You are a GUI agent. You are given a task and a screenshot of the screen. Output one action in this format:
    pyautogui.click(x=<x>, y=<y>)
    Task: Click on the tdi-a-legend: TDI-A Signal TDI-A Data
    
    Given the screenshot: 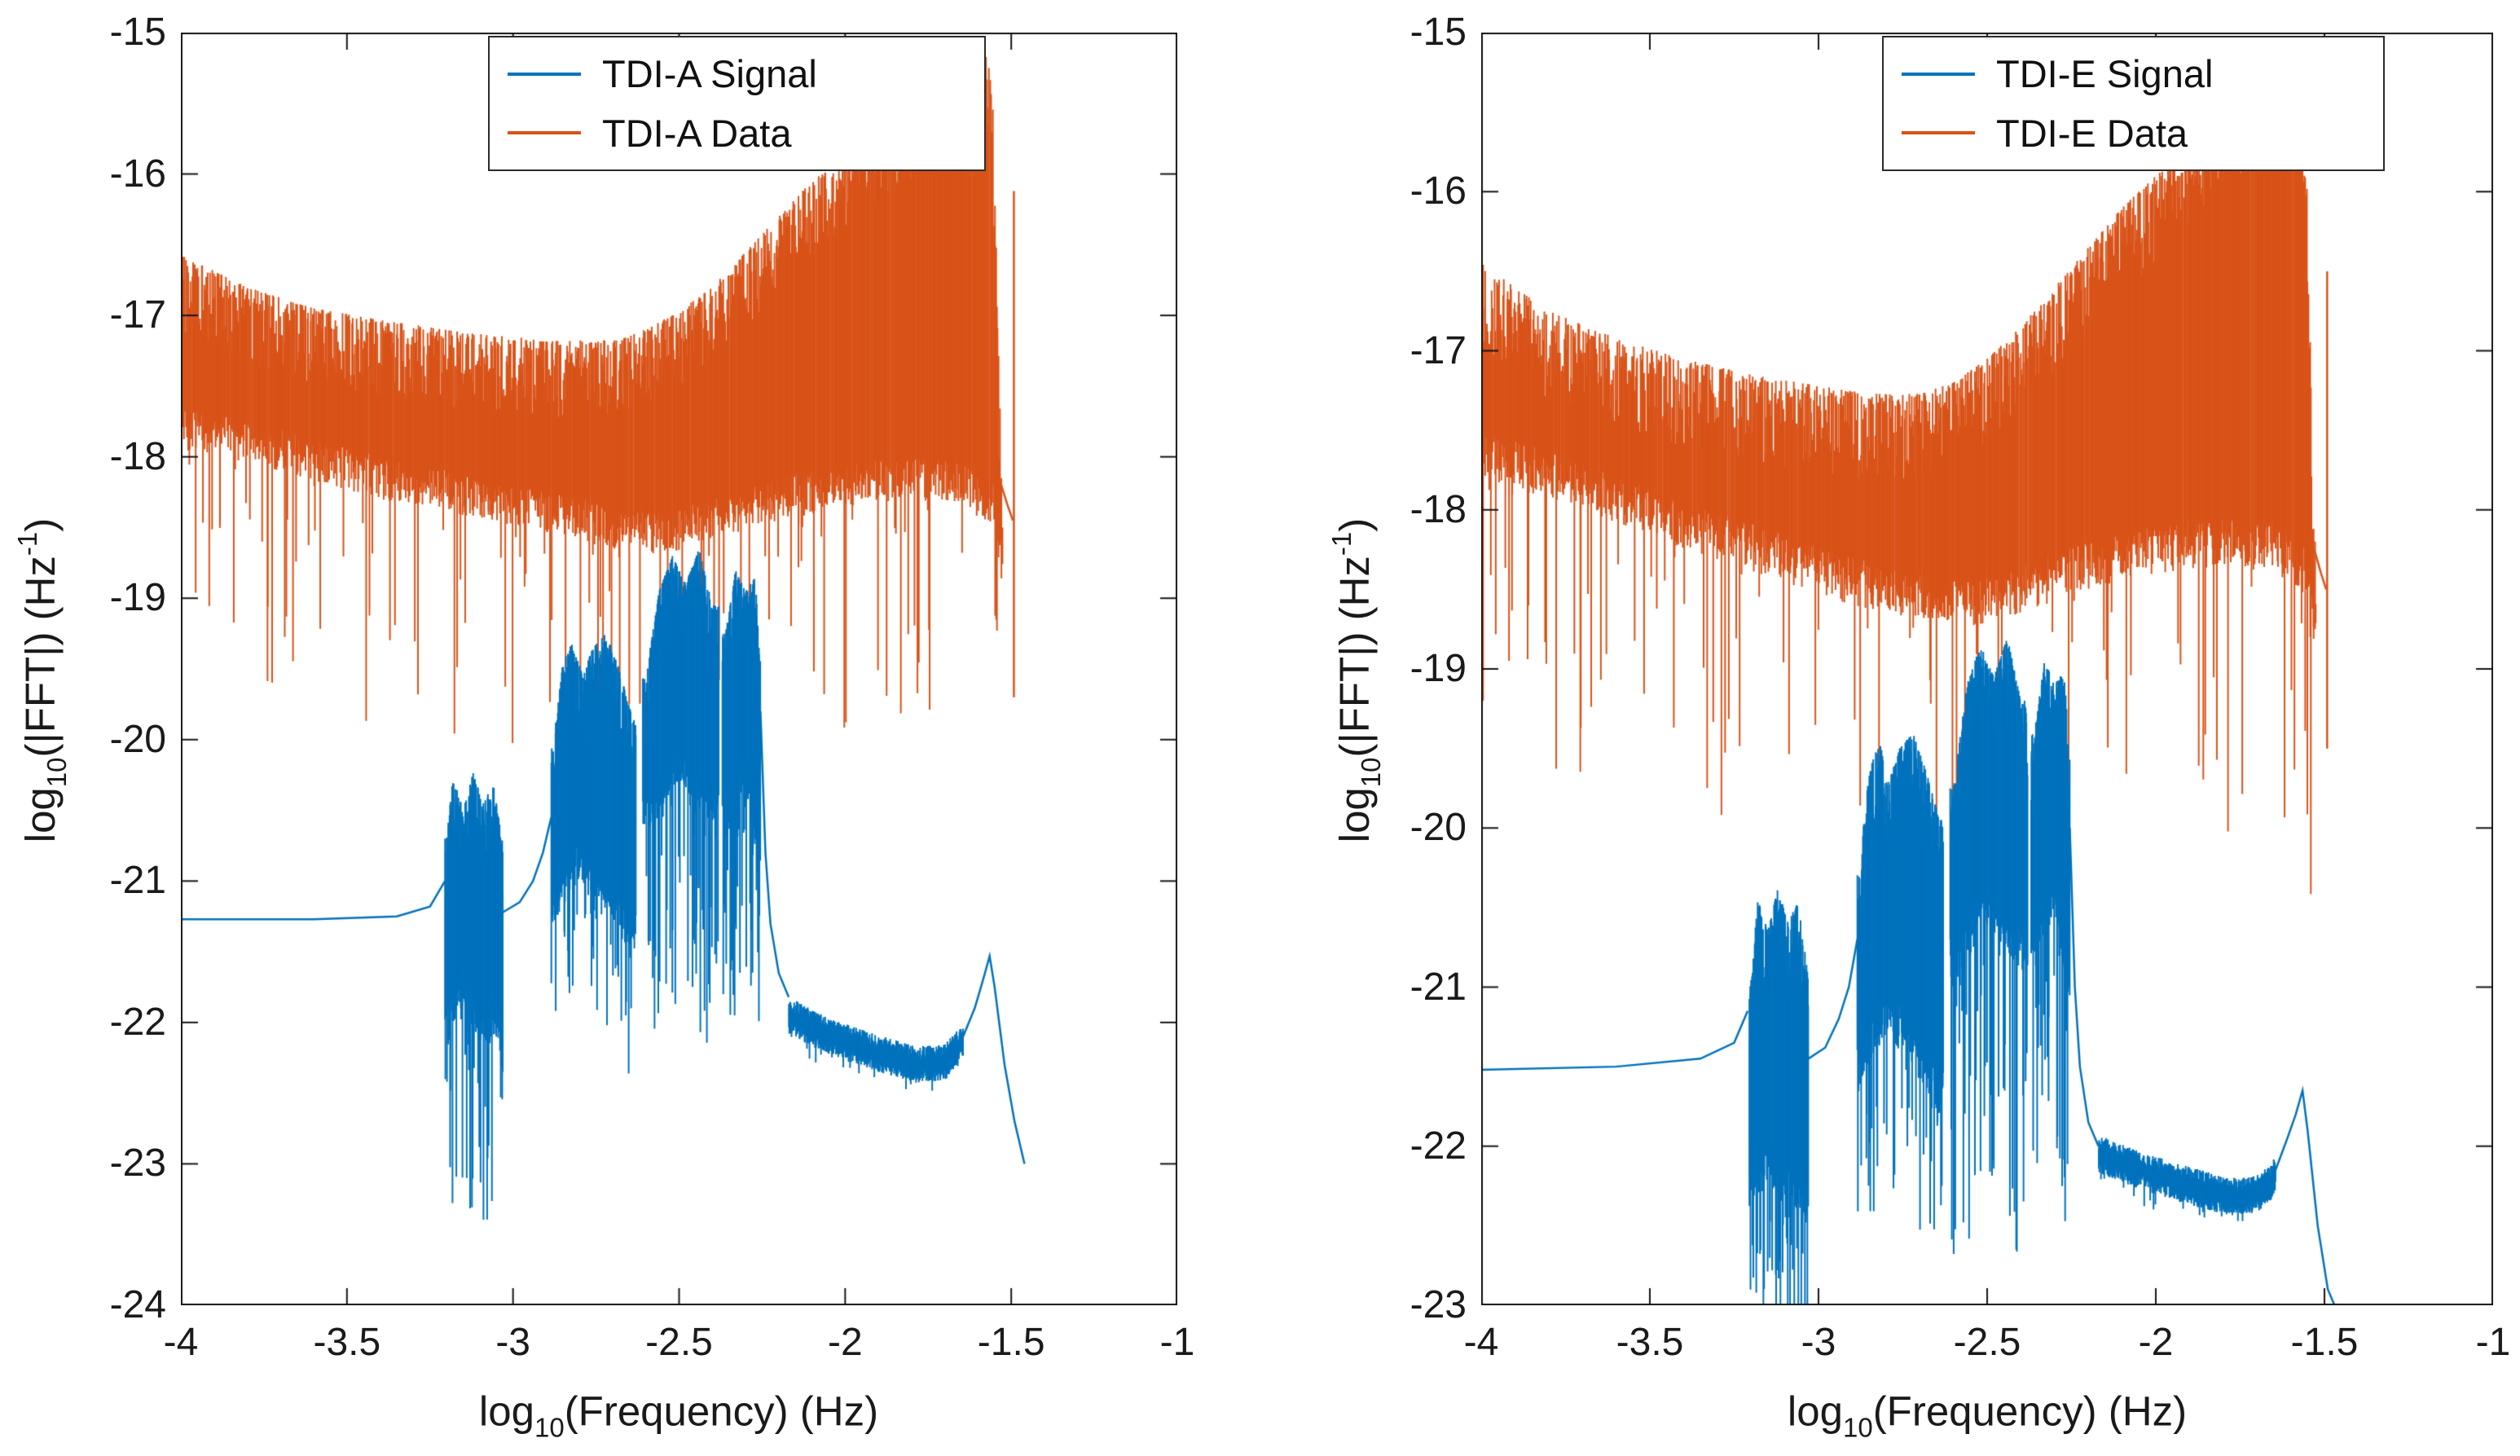 What is the action you would take?
    pyautogui.click(x=737, y=103)
    